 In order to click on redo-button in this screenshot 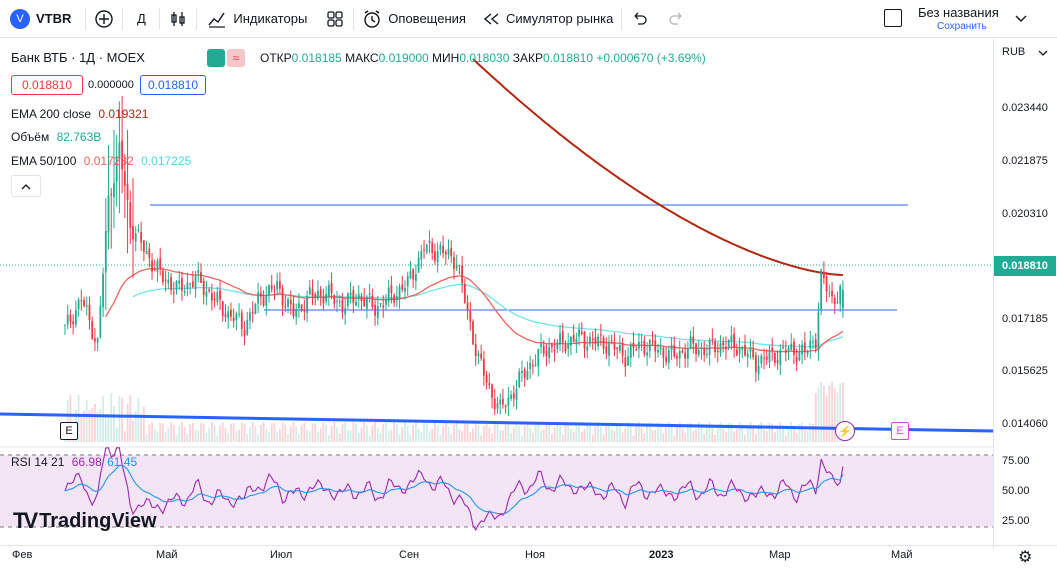, I will do `click(676, 19)`.